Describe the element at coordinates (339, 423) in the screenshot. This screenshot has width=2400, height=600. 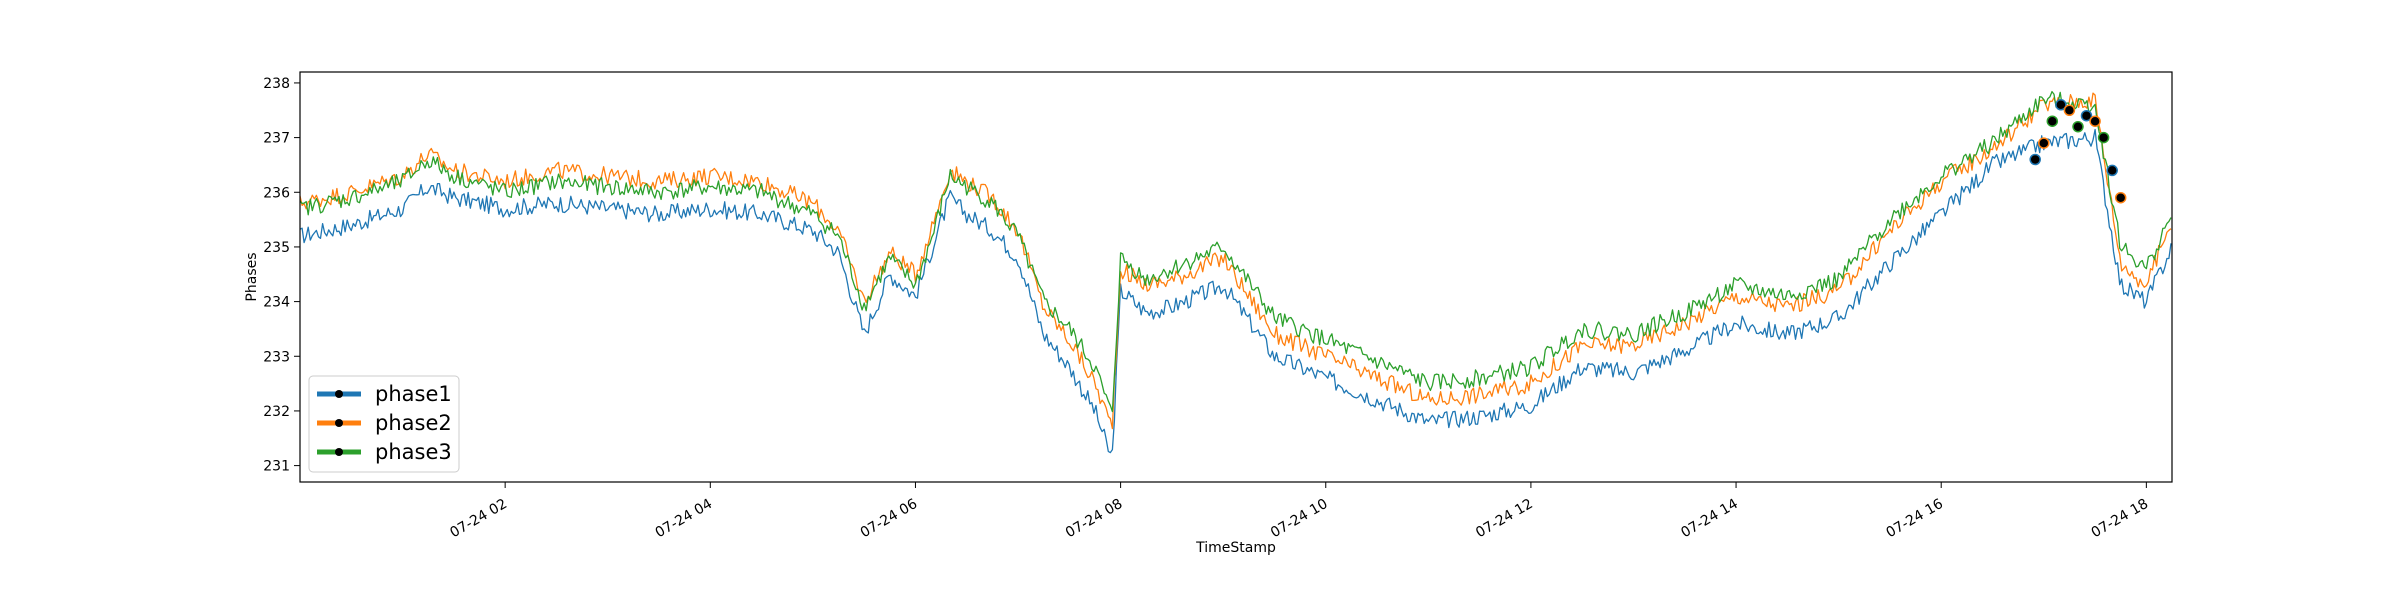
I see `legend-marker-phase2` at that location.